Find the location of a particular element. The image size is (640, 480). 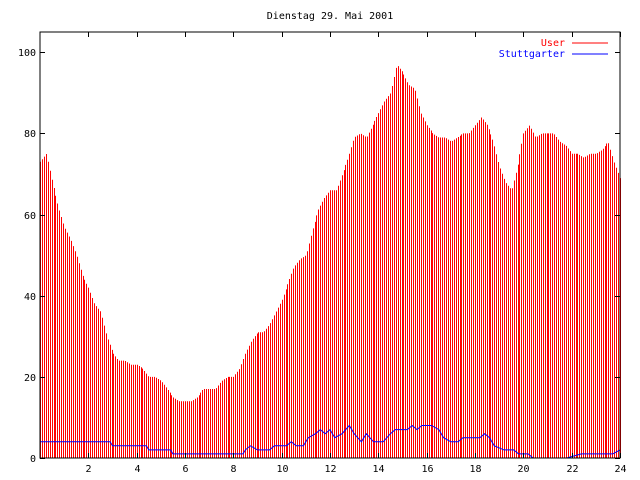

x-tick-label: 10 is located at coordinates (282, 469).